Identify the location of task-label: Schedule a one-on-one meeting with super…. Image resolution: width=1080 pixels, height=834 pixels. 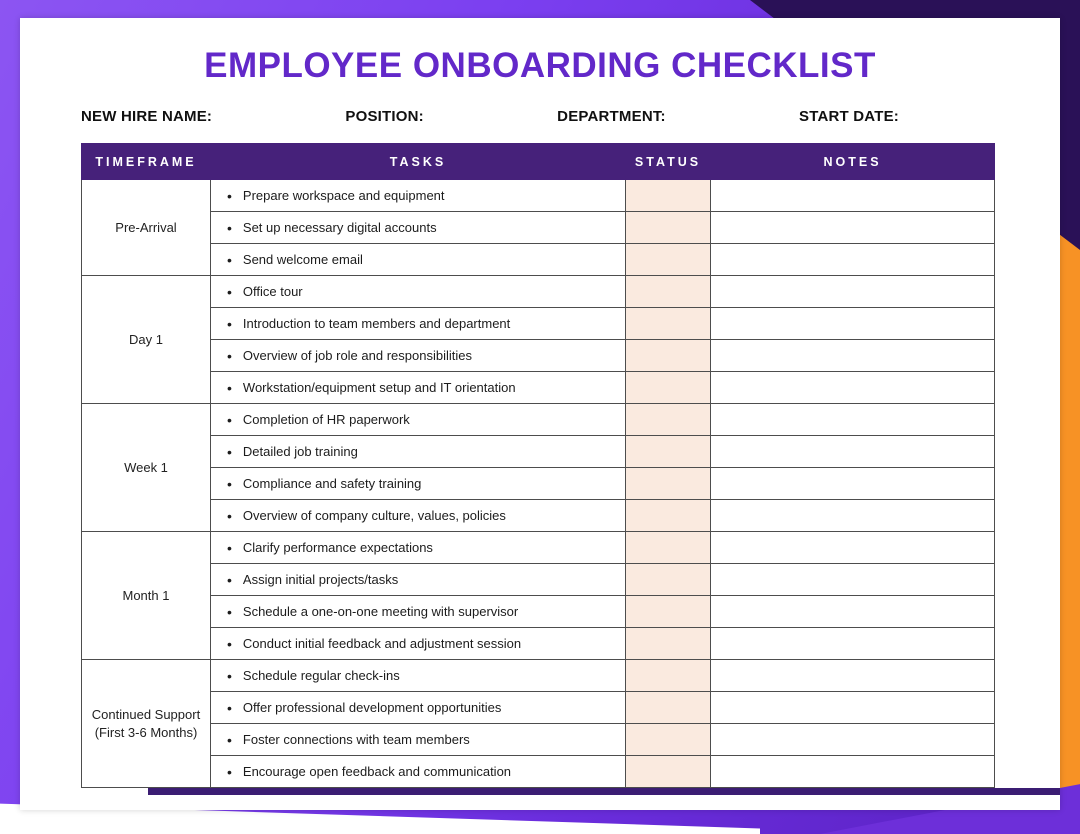
(380, 611).